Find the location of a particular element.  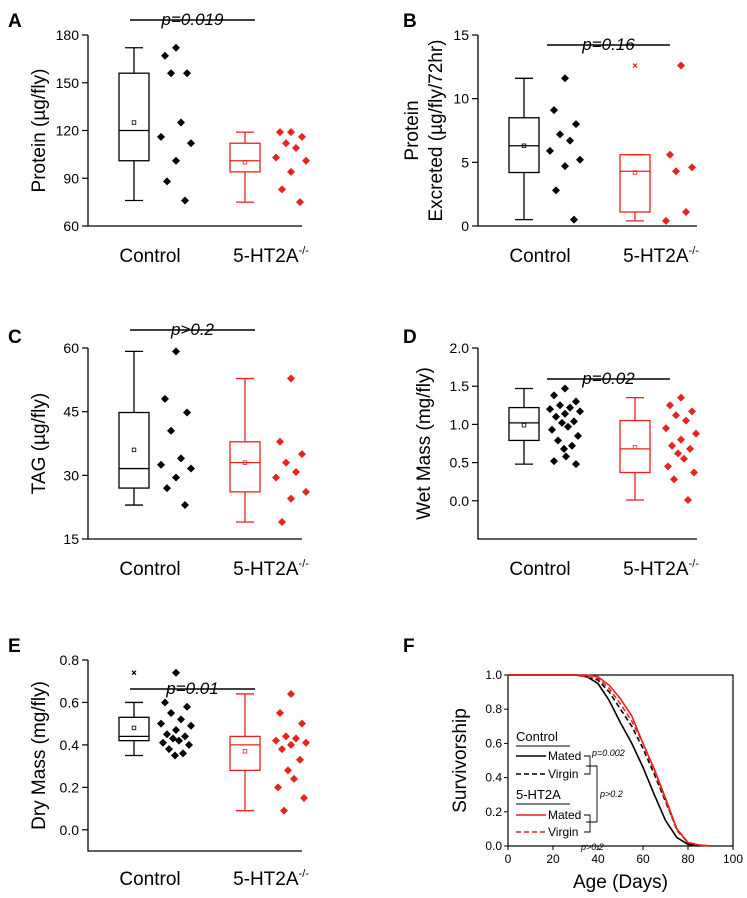

y-tick-label: 60 is located at coordinates (71, 226).